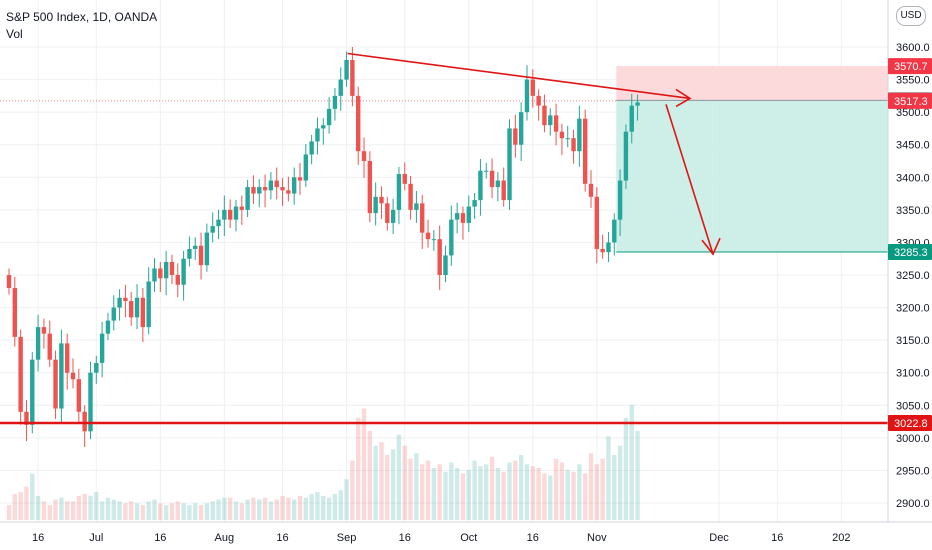 This screenshot has height=550, width=932. Describe the element at coordinates (225, 538) in the screenshot. I see `time-tick-label: Aug` at that location.